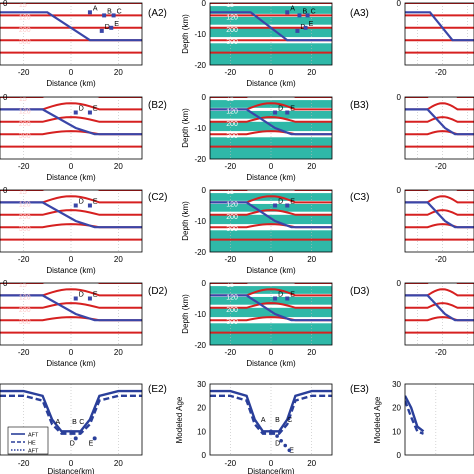  I want to click on x-axis-label: Distance(km), so click(70, 470).